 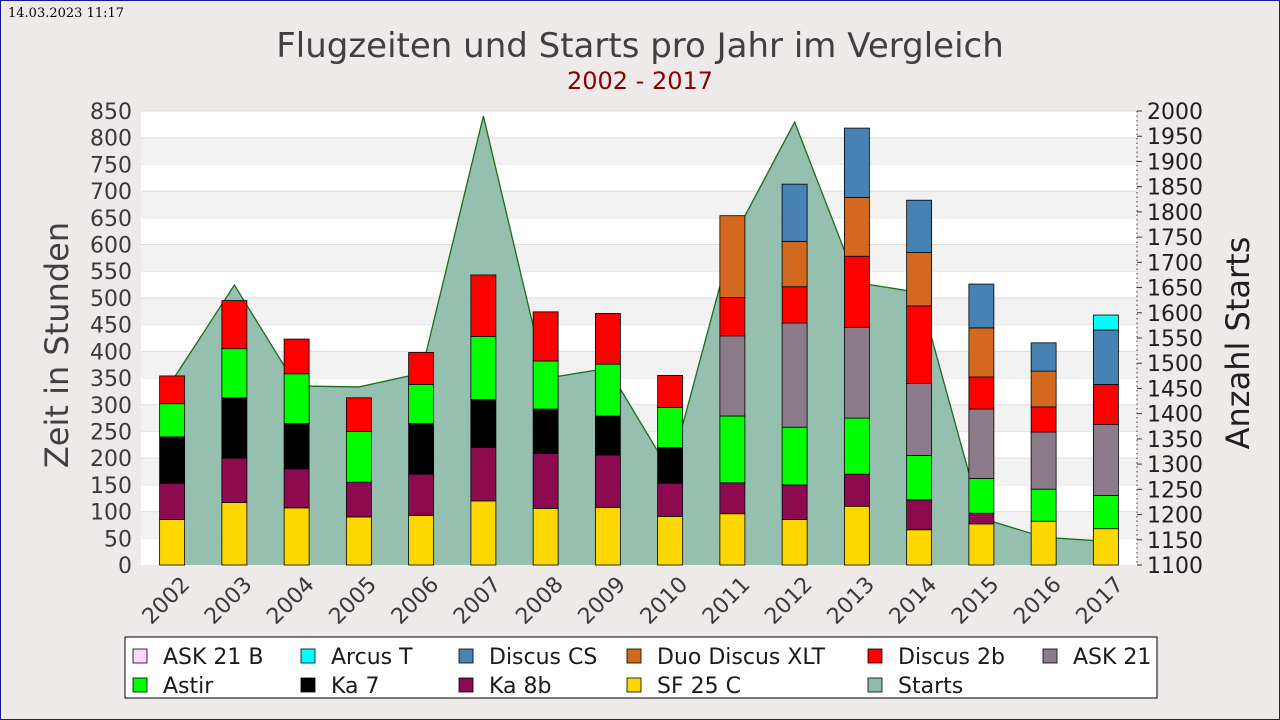 What do you see at coordinates (726, 600) in the screenshot?
I see `x-tick-label: 2011` at bounding box center [726, 600].